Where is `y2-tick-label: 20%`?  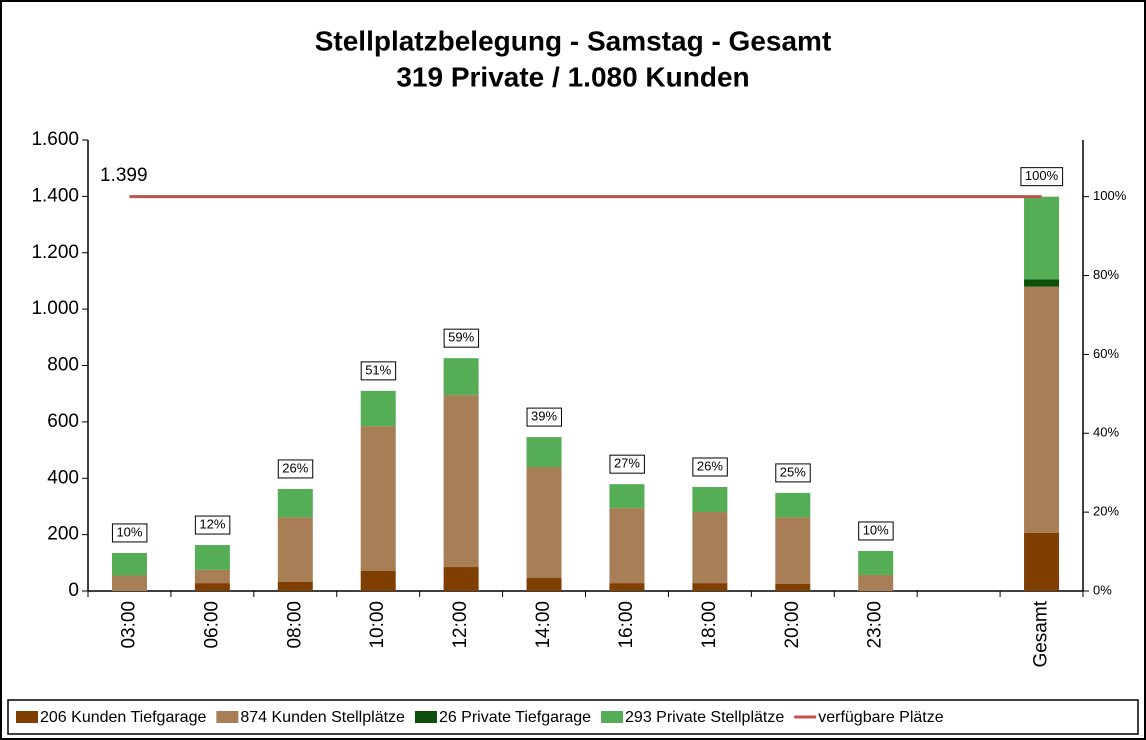
y2-tick-label: 20% is located at coordinates (1106, 511).